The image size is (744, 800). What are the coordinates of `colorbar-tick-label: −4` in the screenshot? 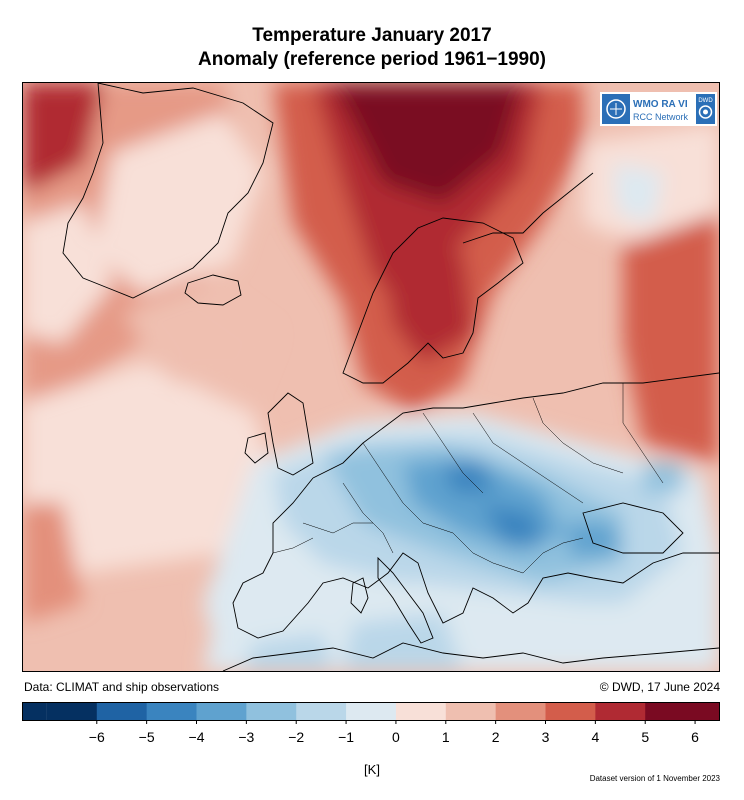 It's located at (197, 737).